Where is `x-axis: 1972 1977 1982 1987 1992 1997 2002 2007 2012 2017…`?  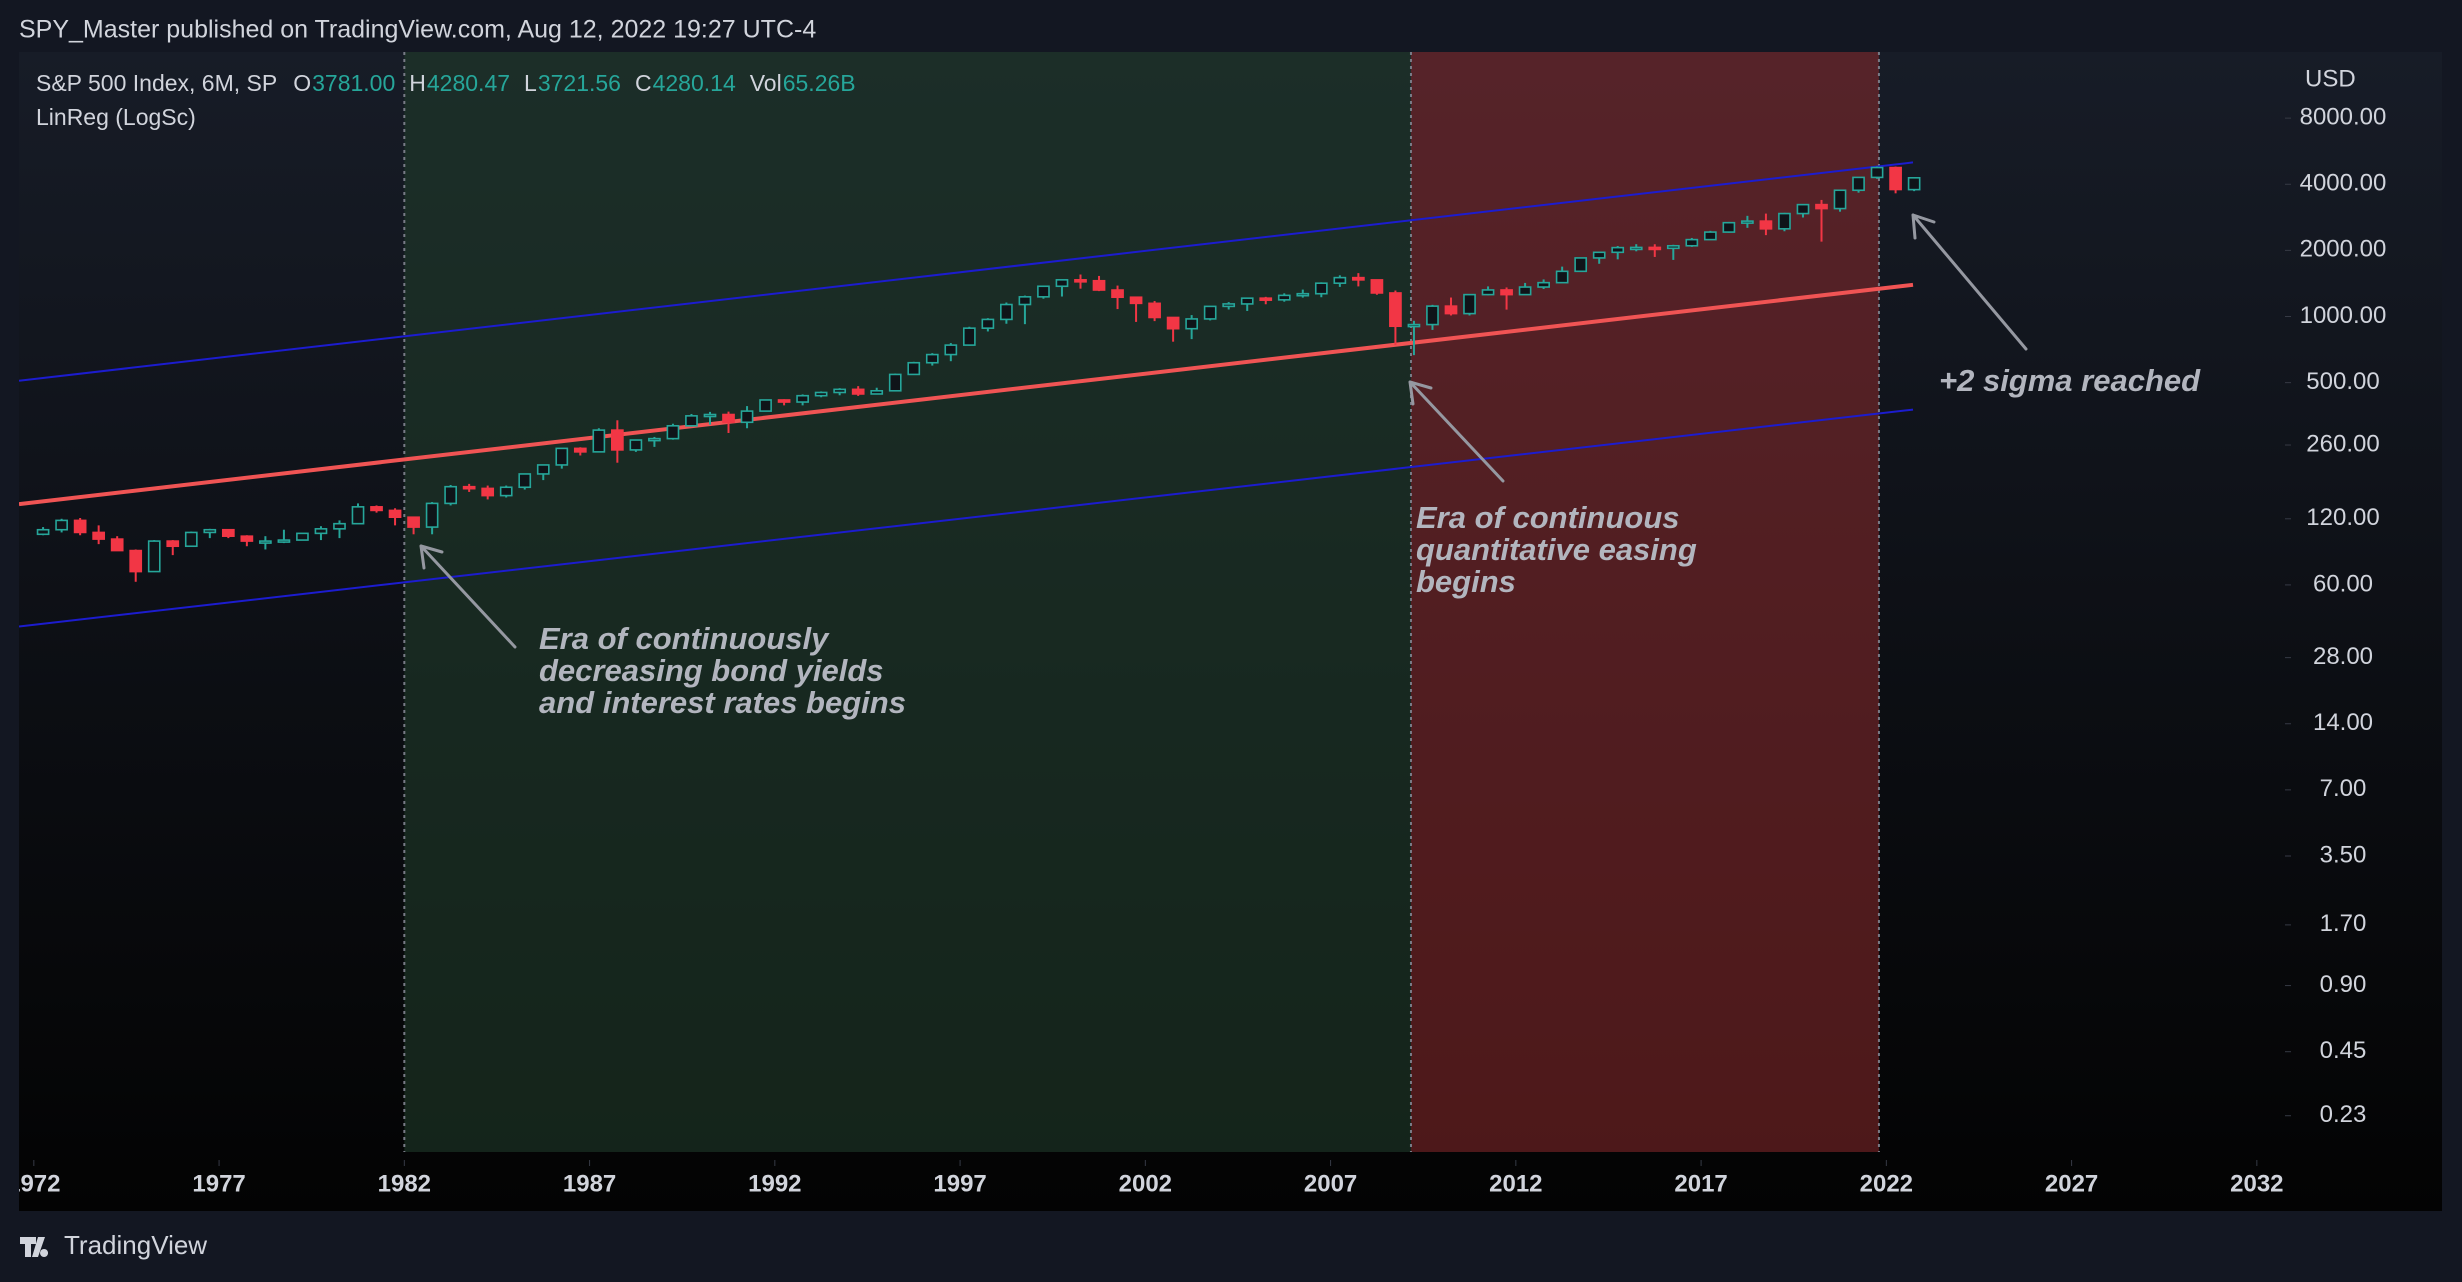 x-axis: 1972 1977 1982 1987 1992 1997 2002 2007 2012 2017… is located at coordinates (1145, 1178).